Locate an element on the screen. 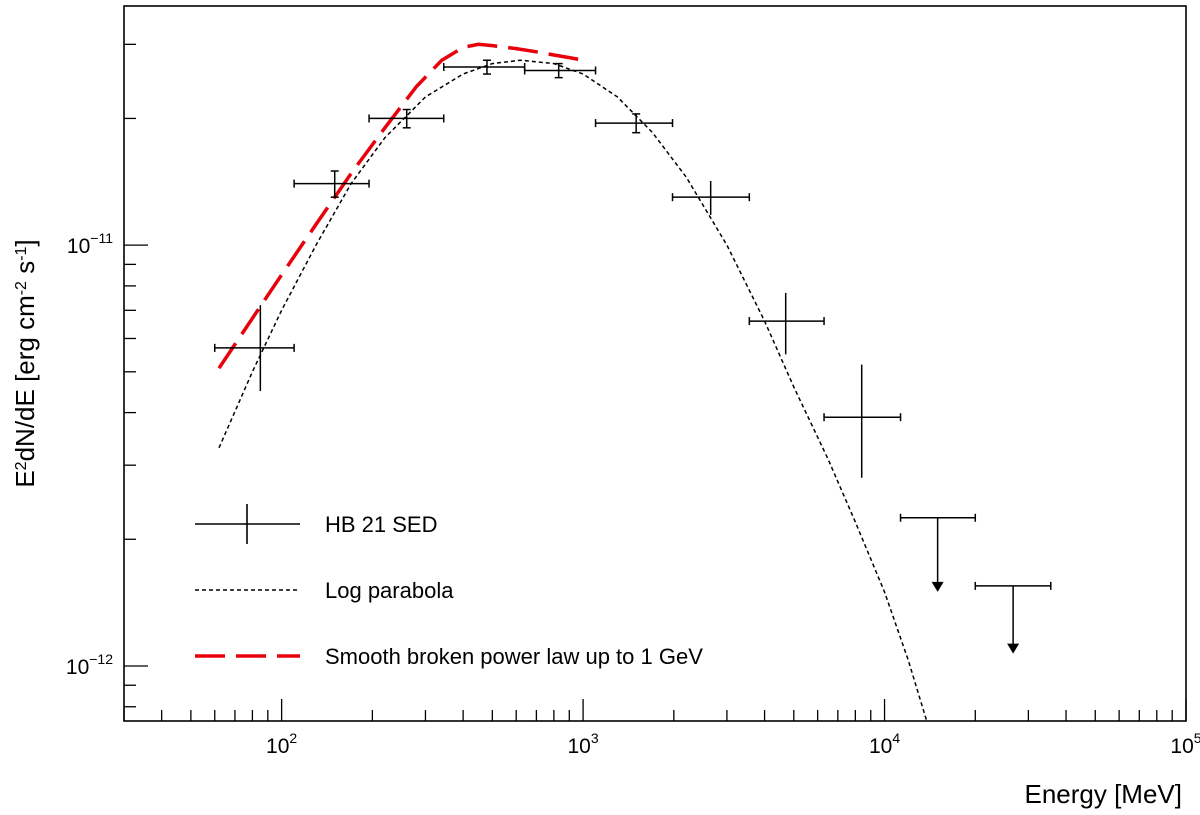  x-axis-title: Energy [MeV] is located at coordinates (1103, 794).